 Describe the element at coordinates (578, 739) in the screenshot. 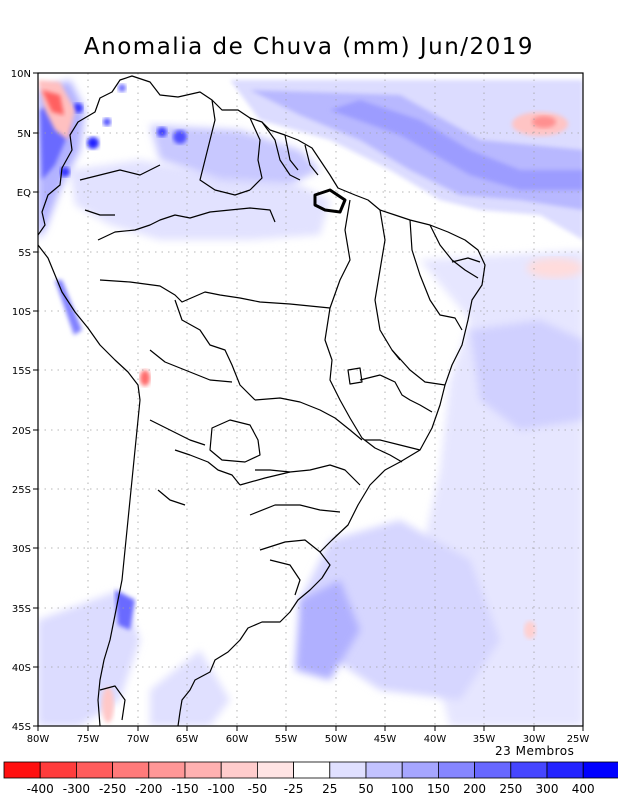

I see `lon-label: 25W` at that location.